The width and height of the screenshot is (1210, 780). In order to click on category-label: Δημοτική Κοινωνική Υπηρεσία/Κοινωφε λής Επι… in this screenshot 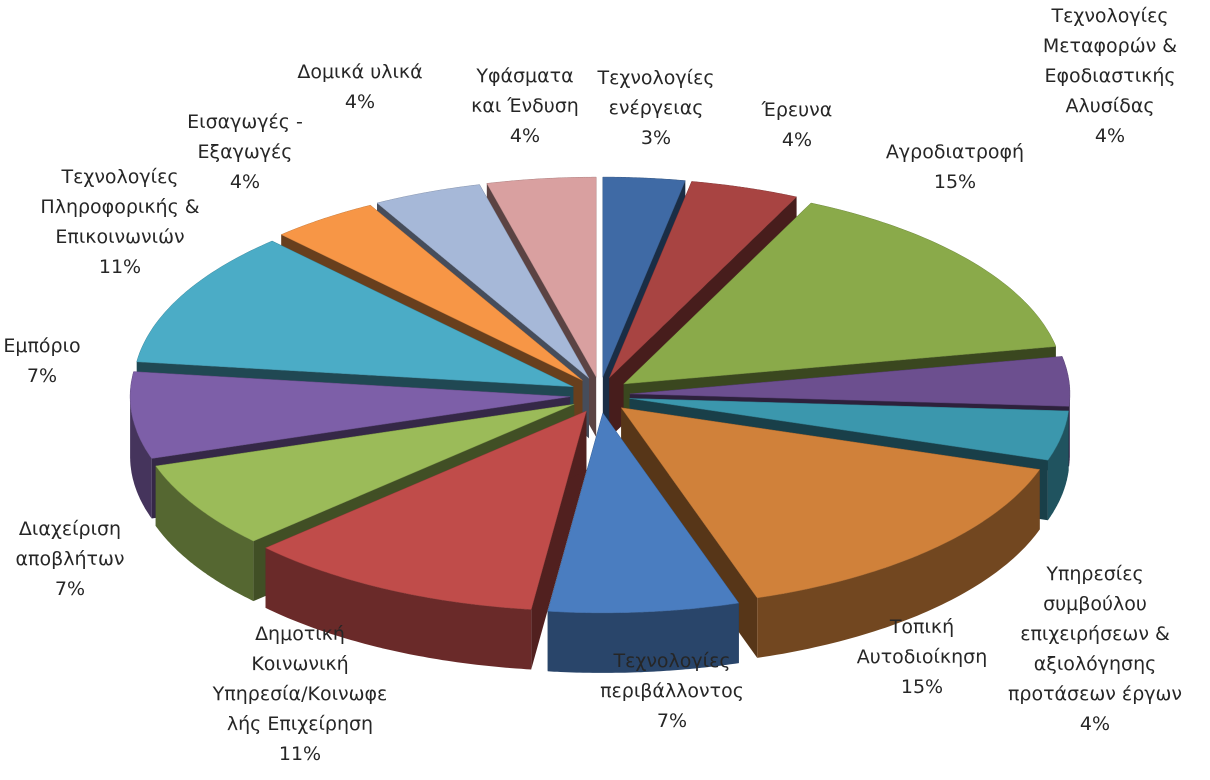, I will do `click(300, 679)`.